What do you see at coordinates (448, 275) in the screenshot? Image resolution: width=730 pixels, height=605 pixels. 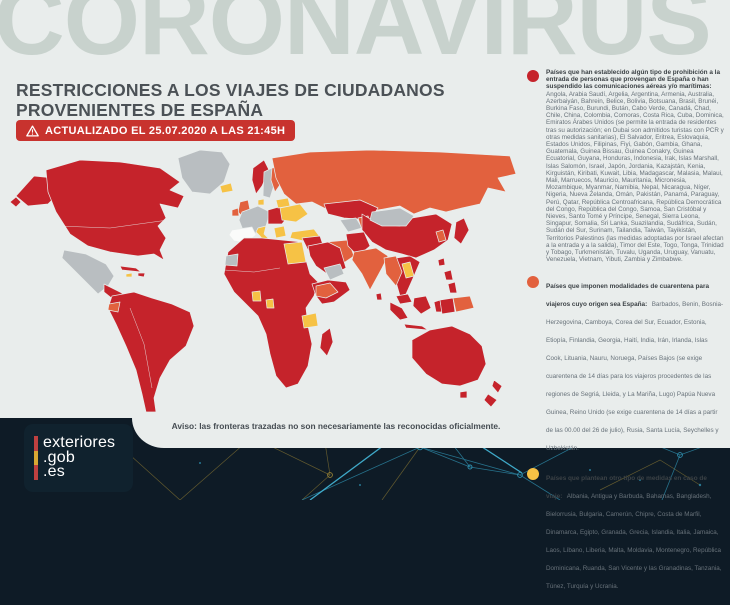 I see `region-philippines-north` at bounding box center [448, 275].